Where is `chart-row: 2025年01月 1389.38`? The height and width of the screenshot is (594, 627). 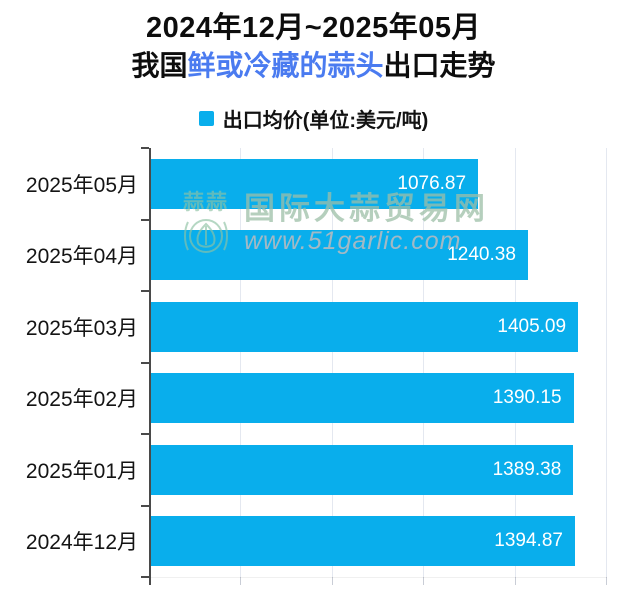
chart-row: 2025年01月 1389.38 is located at coordinates (313, 470).